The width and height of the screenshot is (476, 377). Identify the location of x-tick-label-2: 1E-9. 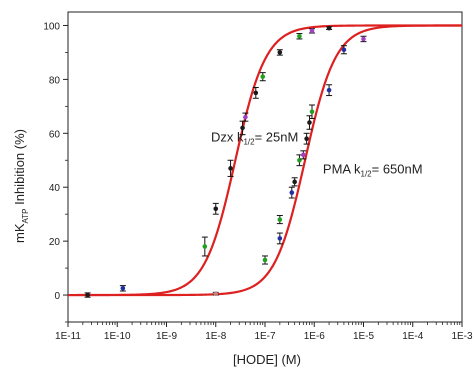
(167, 336).